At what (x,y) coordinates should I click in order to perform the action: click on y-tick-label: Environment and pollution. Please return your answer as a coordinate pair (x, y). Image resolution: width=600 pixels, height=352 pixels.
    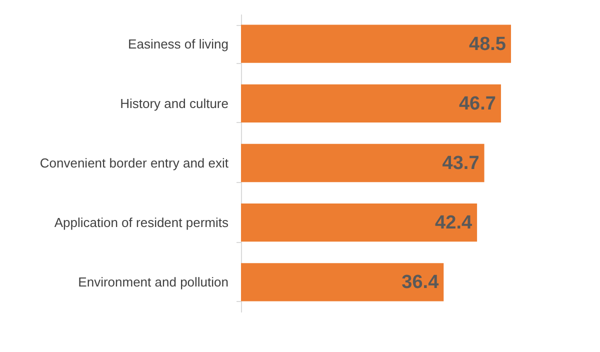
    Looking at the image, I should click on (153, 282).